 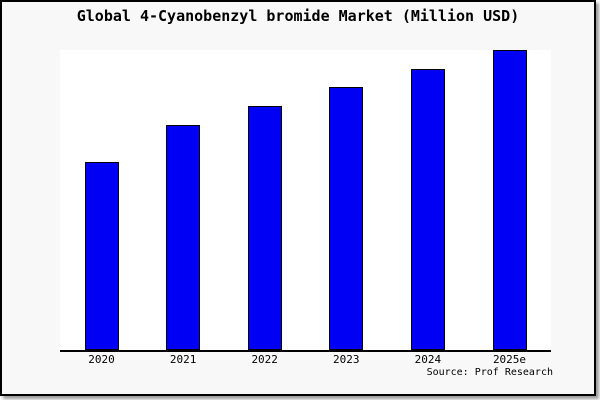 I want to click on bar-2023, so click(x=346, y=218).